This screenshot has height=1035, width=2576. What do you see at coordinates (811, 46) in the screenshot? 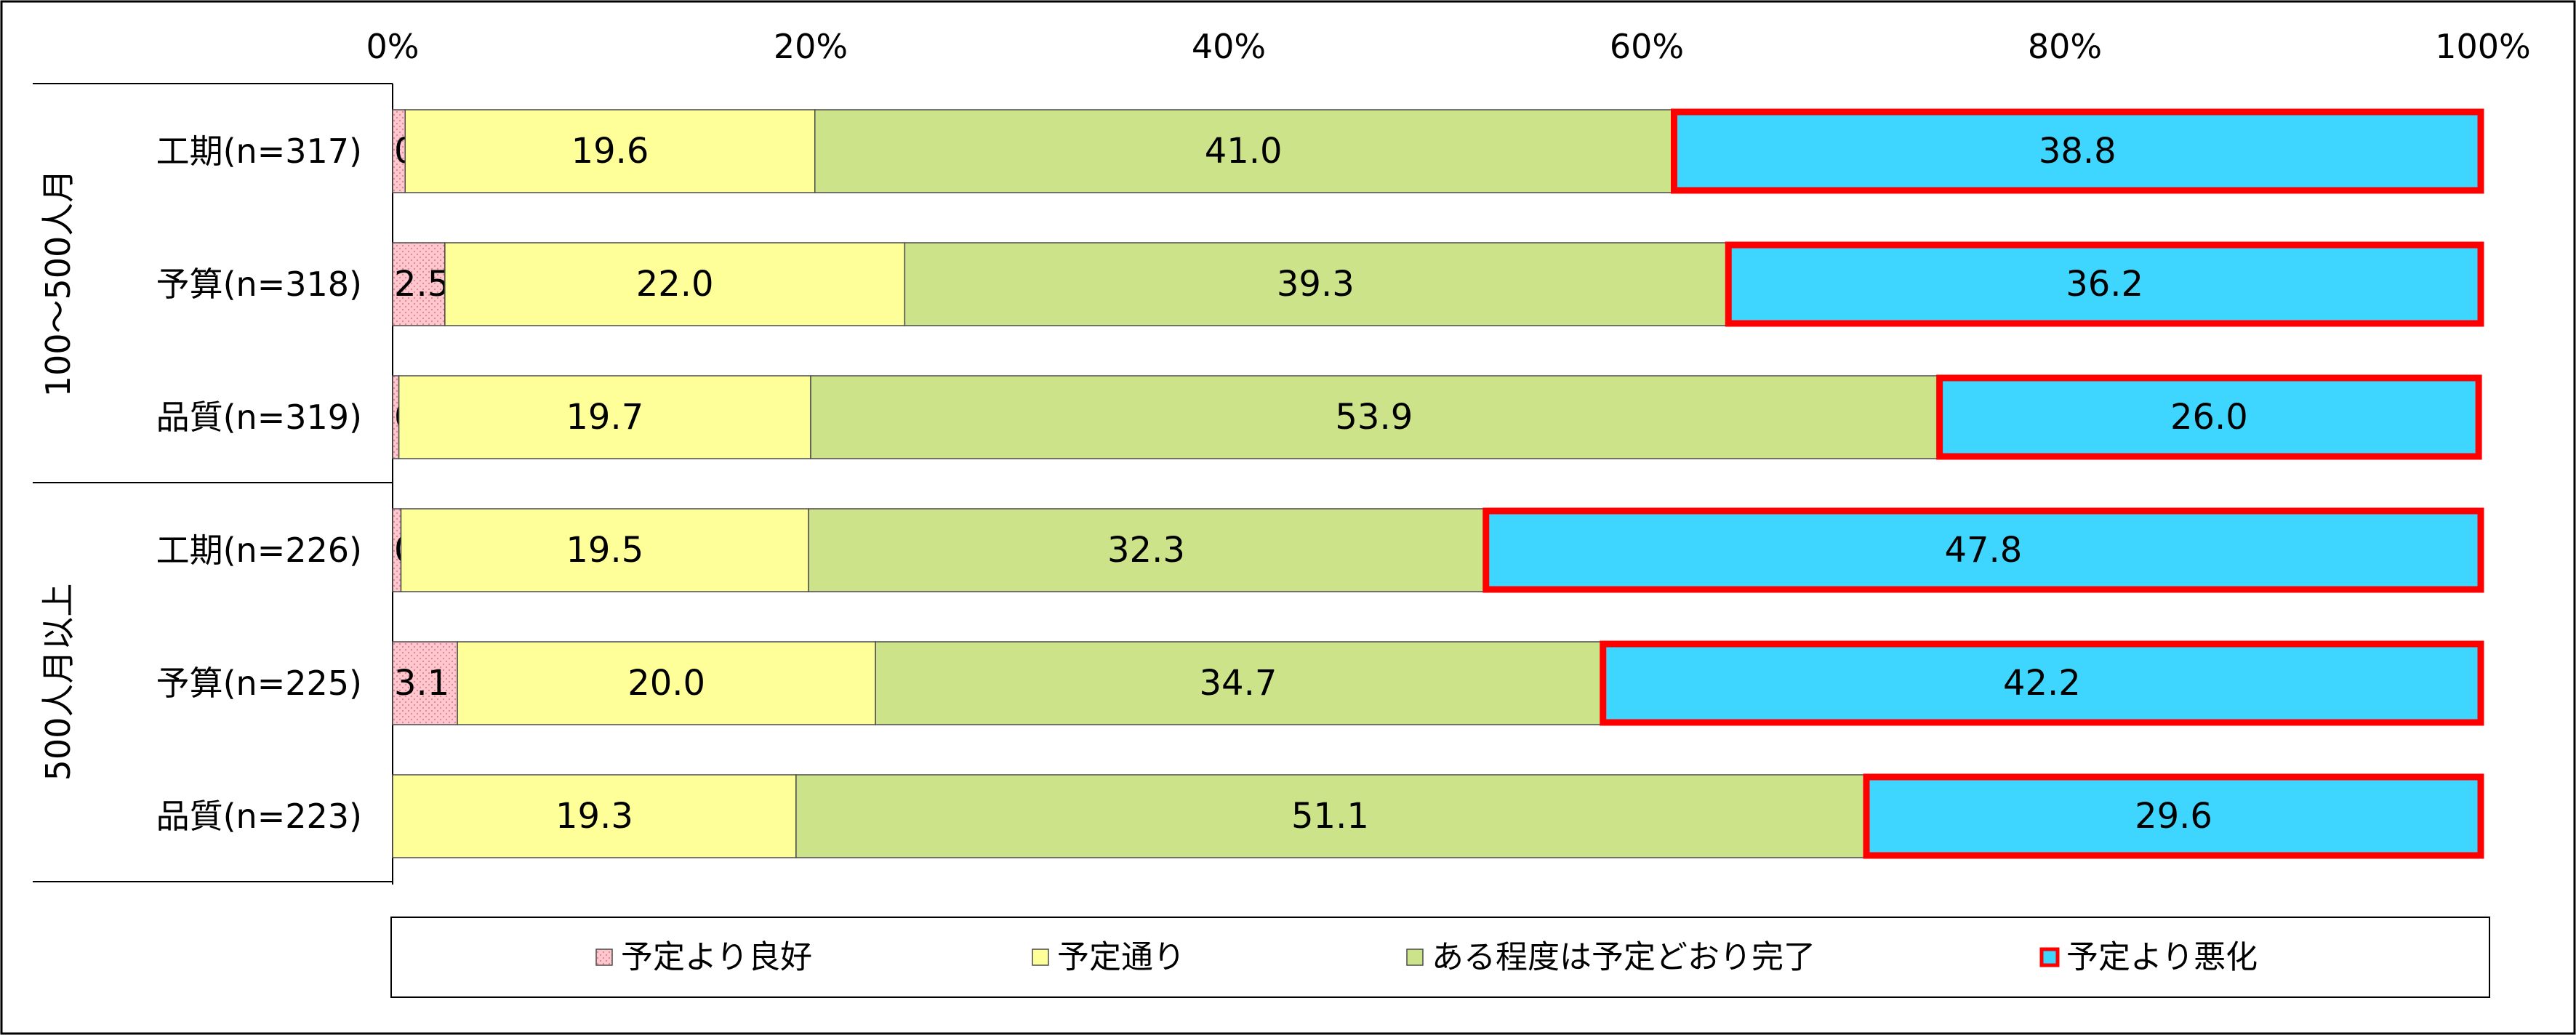
I see `x-tick-label: 20%` at bounding box center [811, 46].